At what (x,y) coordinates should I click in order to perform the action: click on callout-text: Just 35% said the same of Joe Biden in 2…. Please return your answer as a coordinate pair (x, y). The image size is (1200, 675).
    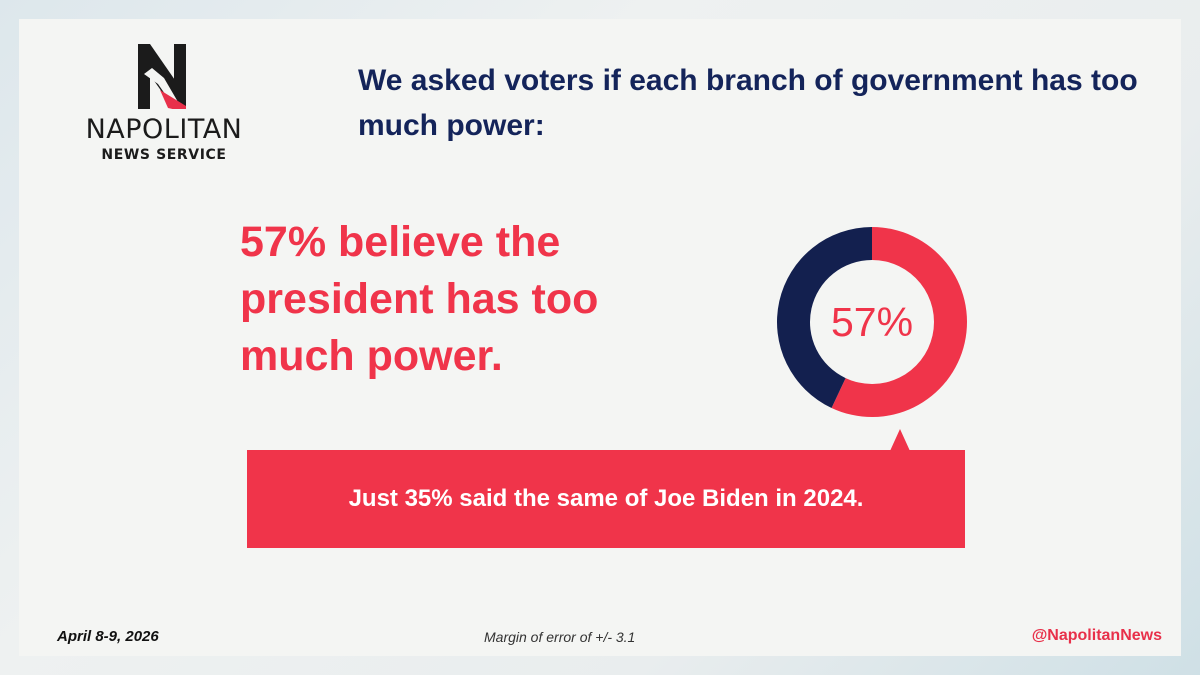
    Looking at the image, I should click on (606, 498).